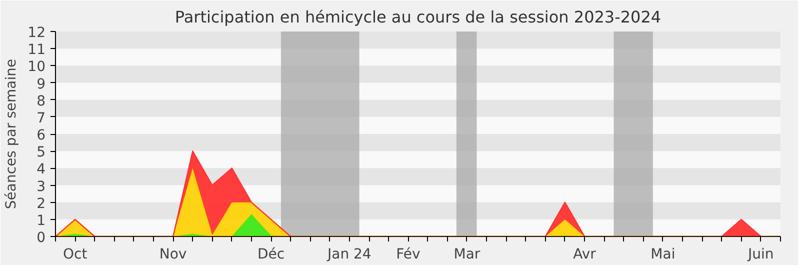 The height and width of the screenshot is (267, 800). I want to click on x-tick-label: Oct, so click(75, 254).